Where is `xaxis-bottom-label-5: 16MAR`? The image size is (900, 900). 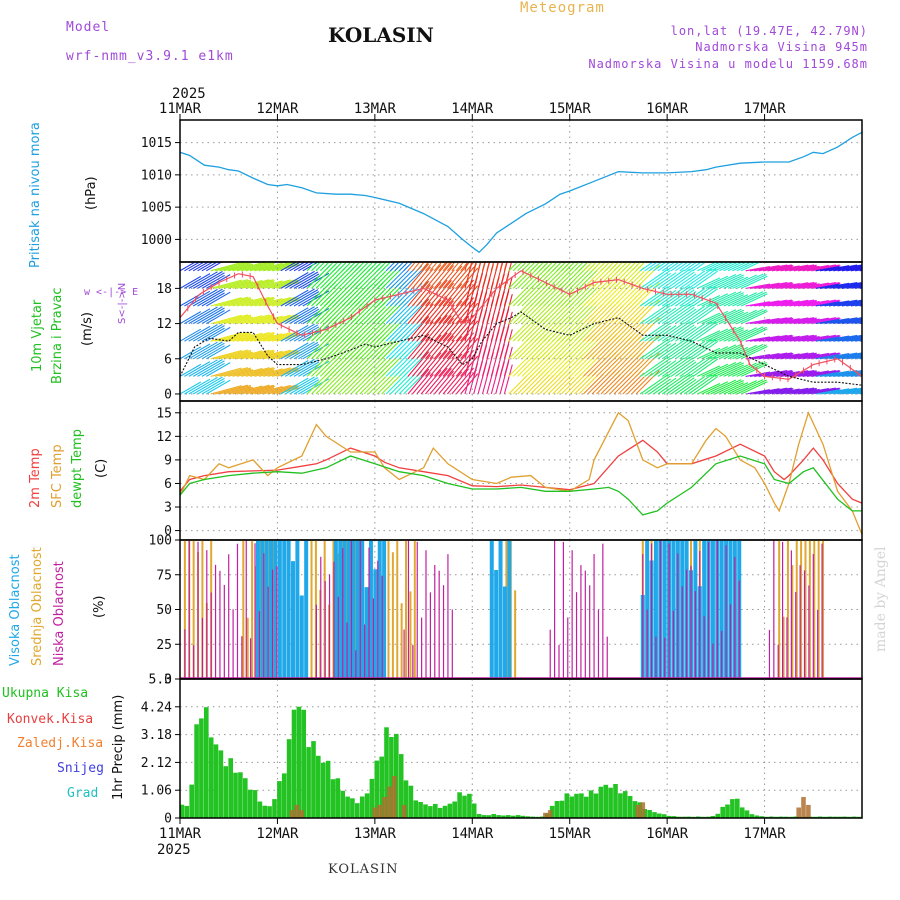 xaxis-bottom-label-5: 16MAR is located at coordinates (667, 834).